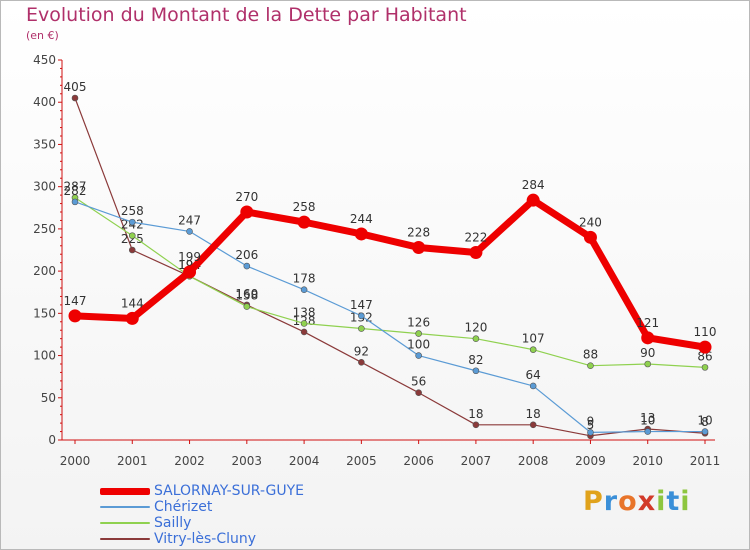 Image resolution: width=750 pixels, height=550 pixels. Describe the element at coordinates (705, 332) in the screenshot. I see `data-label: 110` at that location.